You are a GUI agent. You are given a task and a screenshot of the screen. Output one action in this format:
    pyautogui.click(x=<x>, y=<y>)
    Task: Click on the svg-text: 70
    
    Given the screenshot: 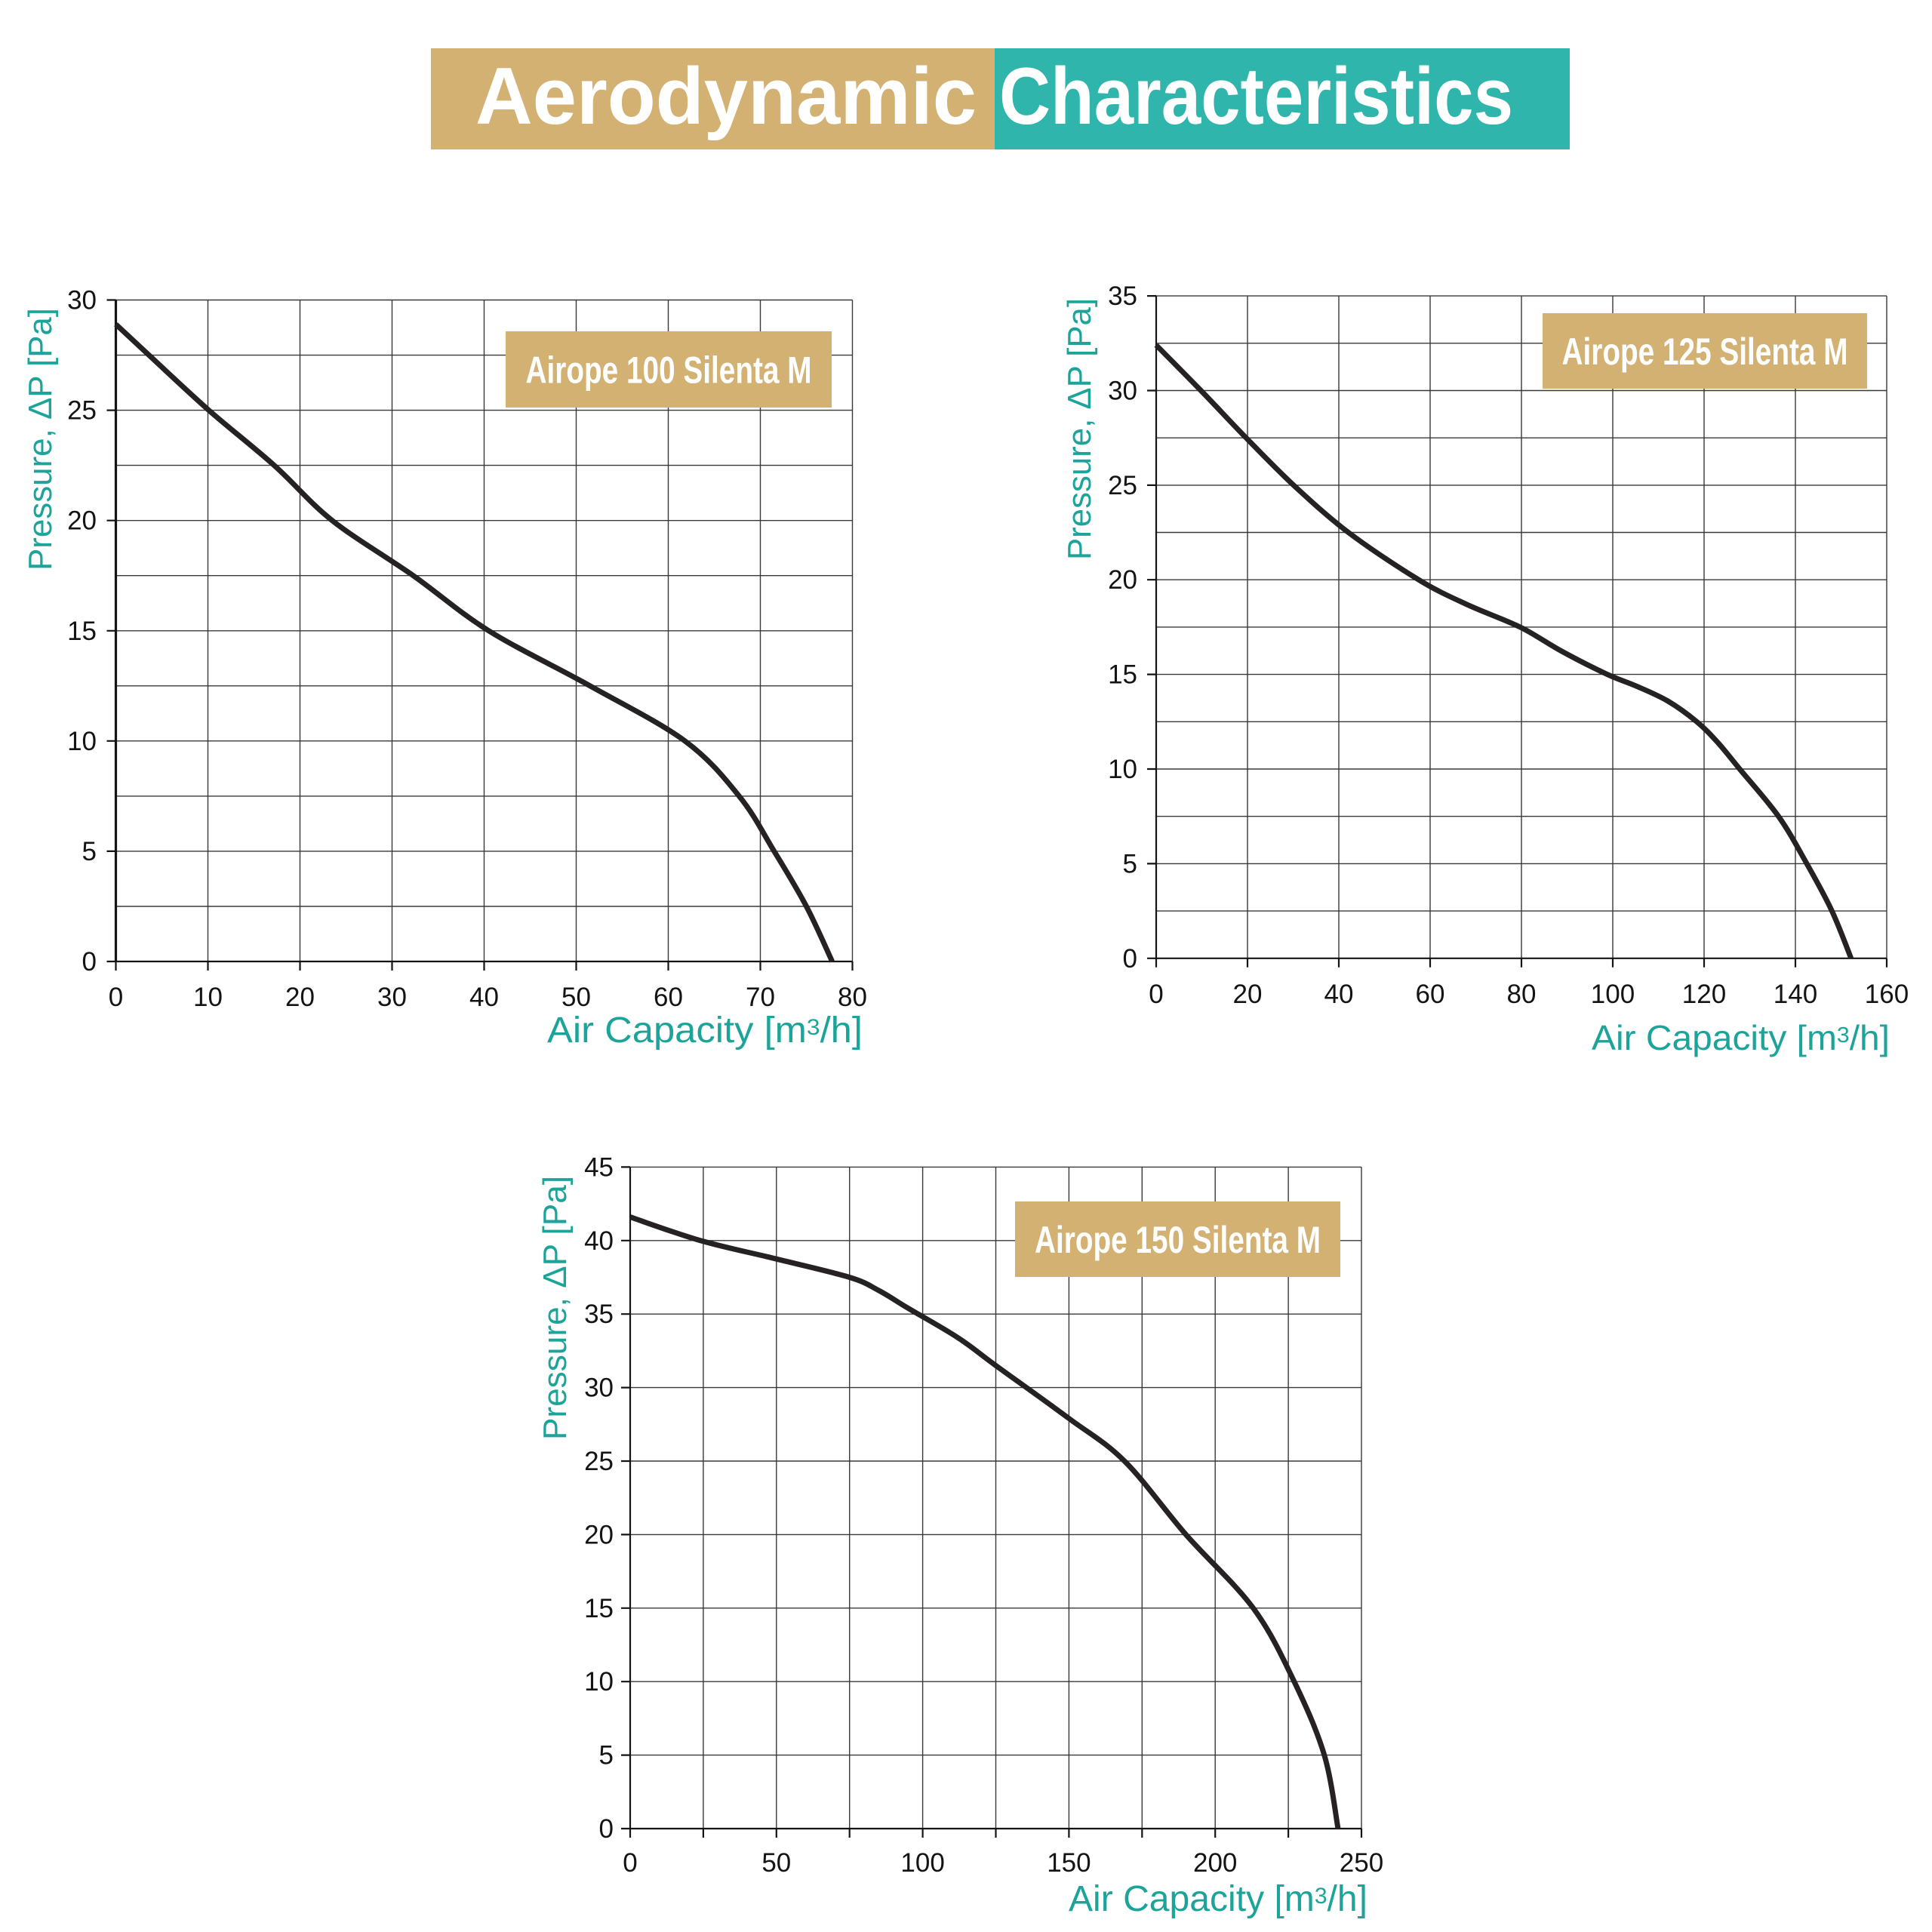 What is the action you would take?
    pyautogui.click(x=760, y=997)
    